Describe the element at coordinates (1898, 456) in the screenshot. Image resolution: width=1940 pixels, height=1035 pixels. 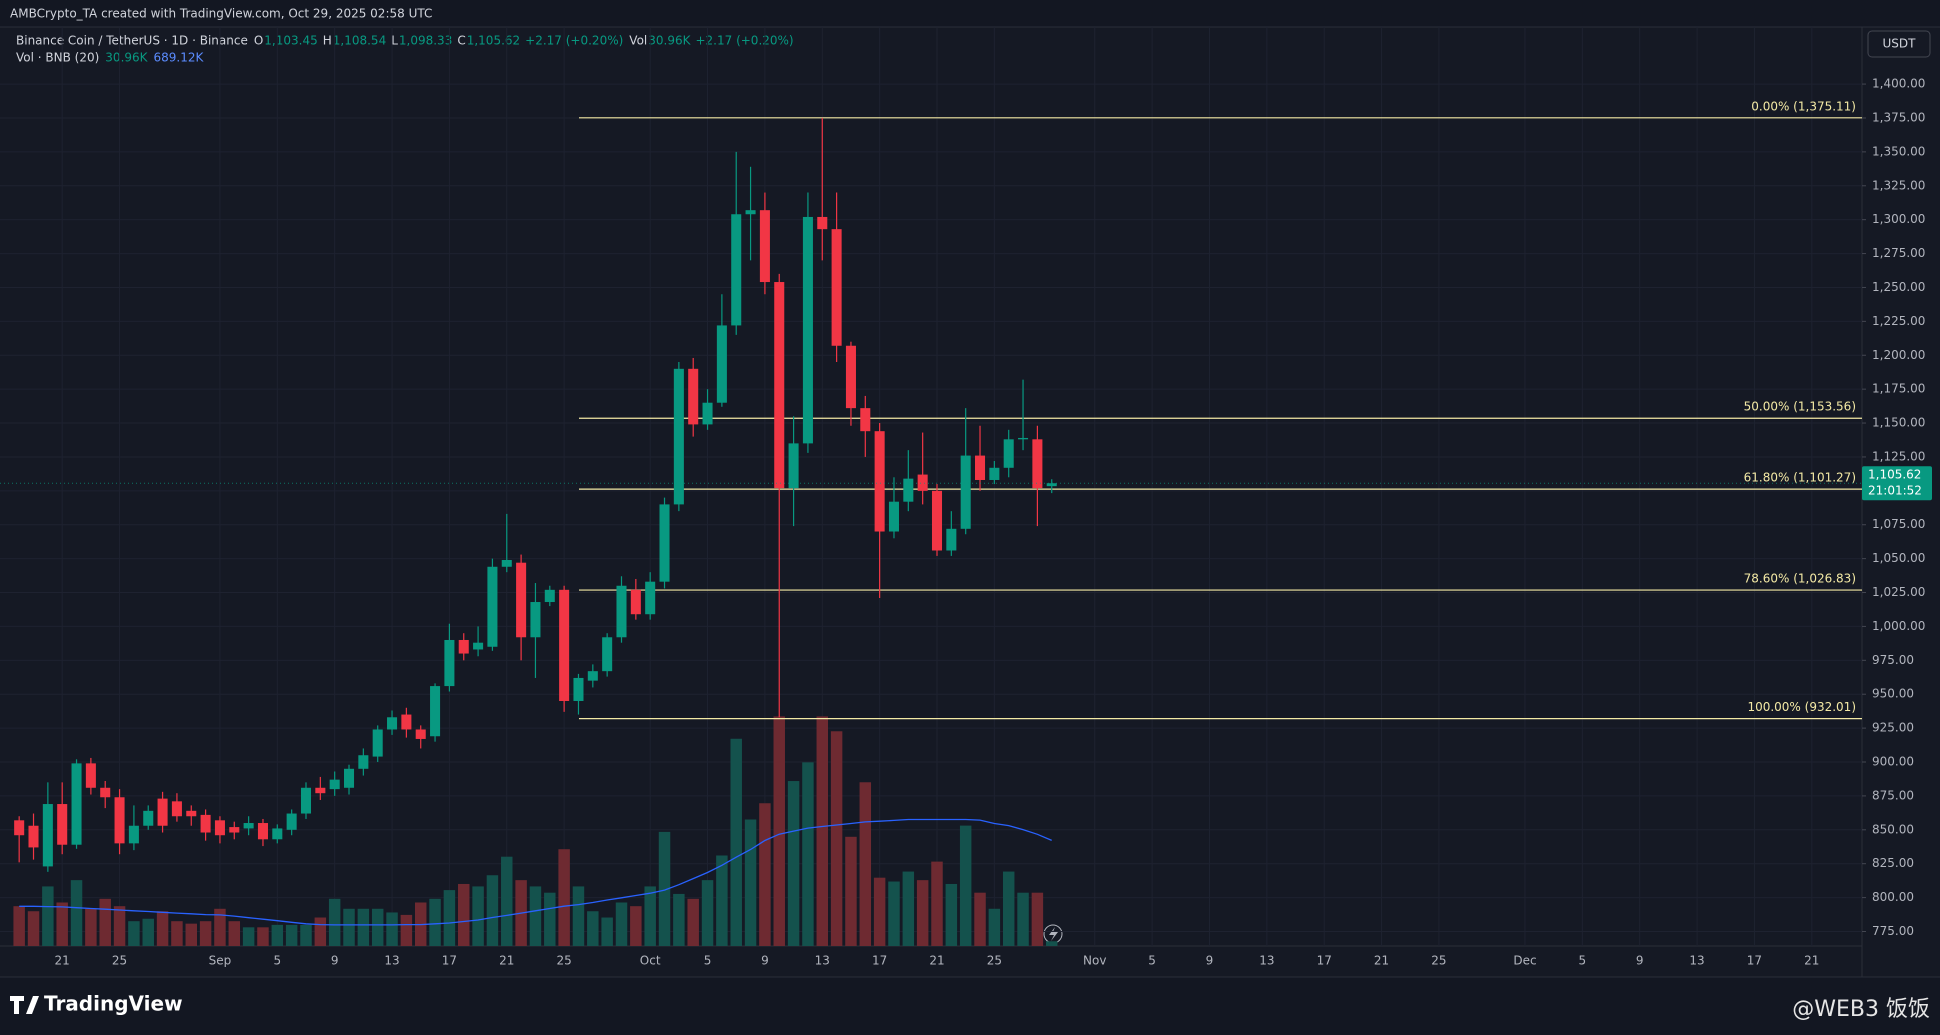
I see `y-tick-label: 1,125.00` at that location.